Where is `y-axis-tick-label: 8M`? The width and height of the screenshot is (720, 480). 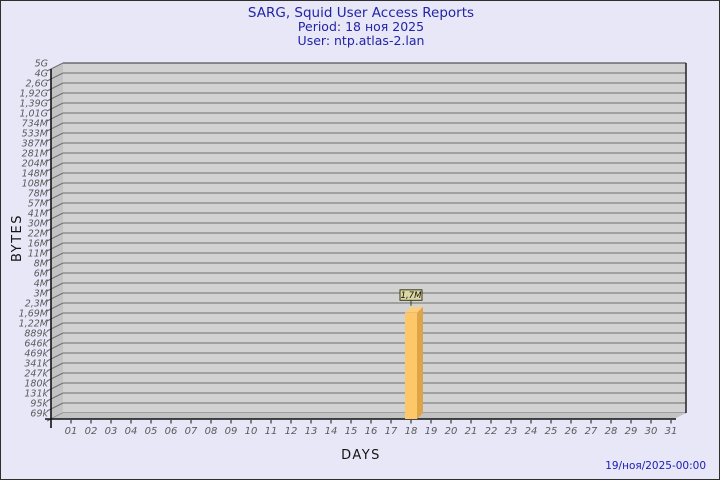 y-axis-tick-label: 8M is located at coordinates (41, 264).